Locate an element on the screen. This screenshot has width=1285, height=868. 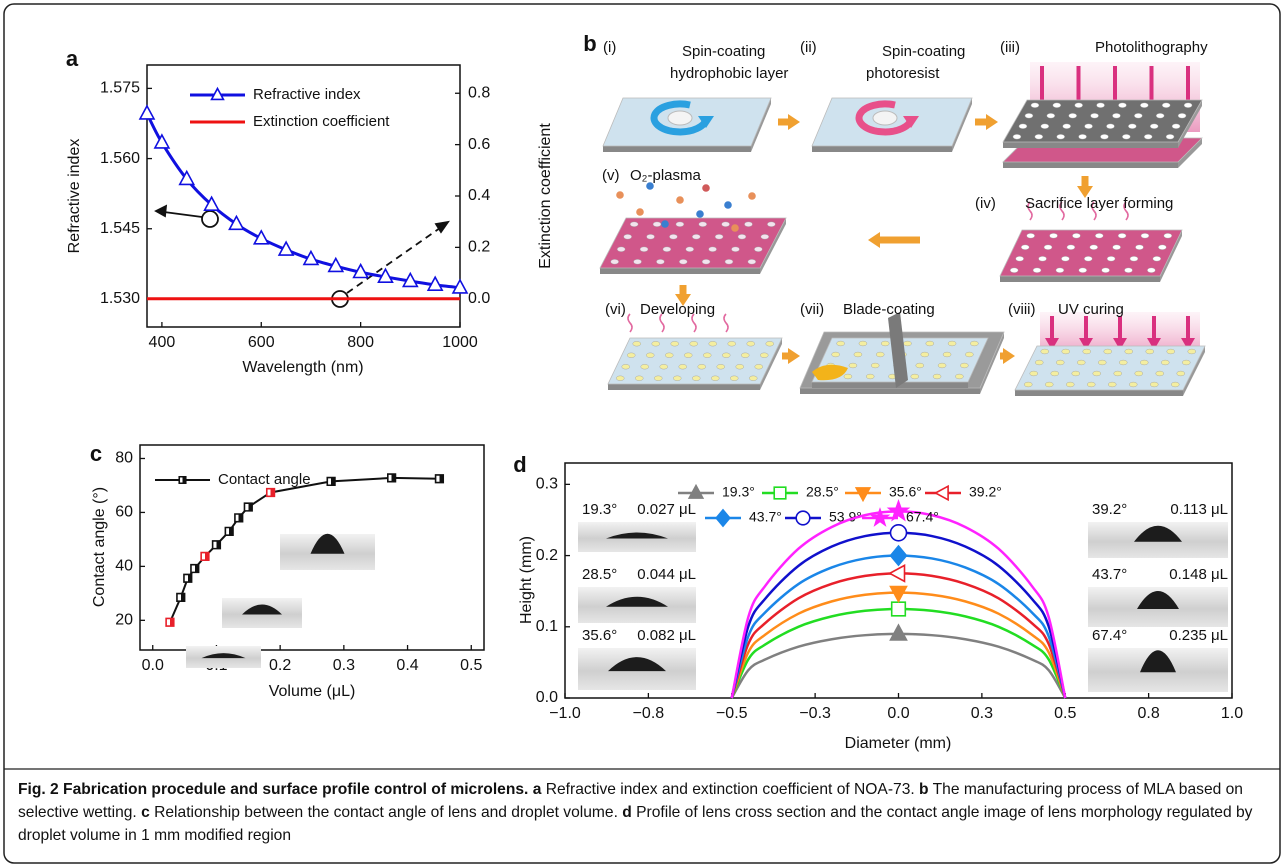
panel-label: d is located at coordinates (519, 464).